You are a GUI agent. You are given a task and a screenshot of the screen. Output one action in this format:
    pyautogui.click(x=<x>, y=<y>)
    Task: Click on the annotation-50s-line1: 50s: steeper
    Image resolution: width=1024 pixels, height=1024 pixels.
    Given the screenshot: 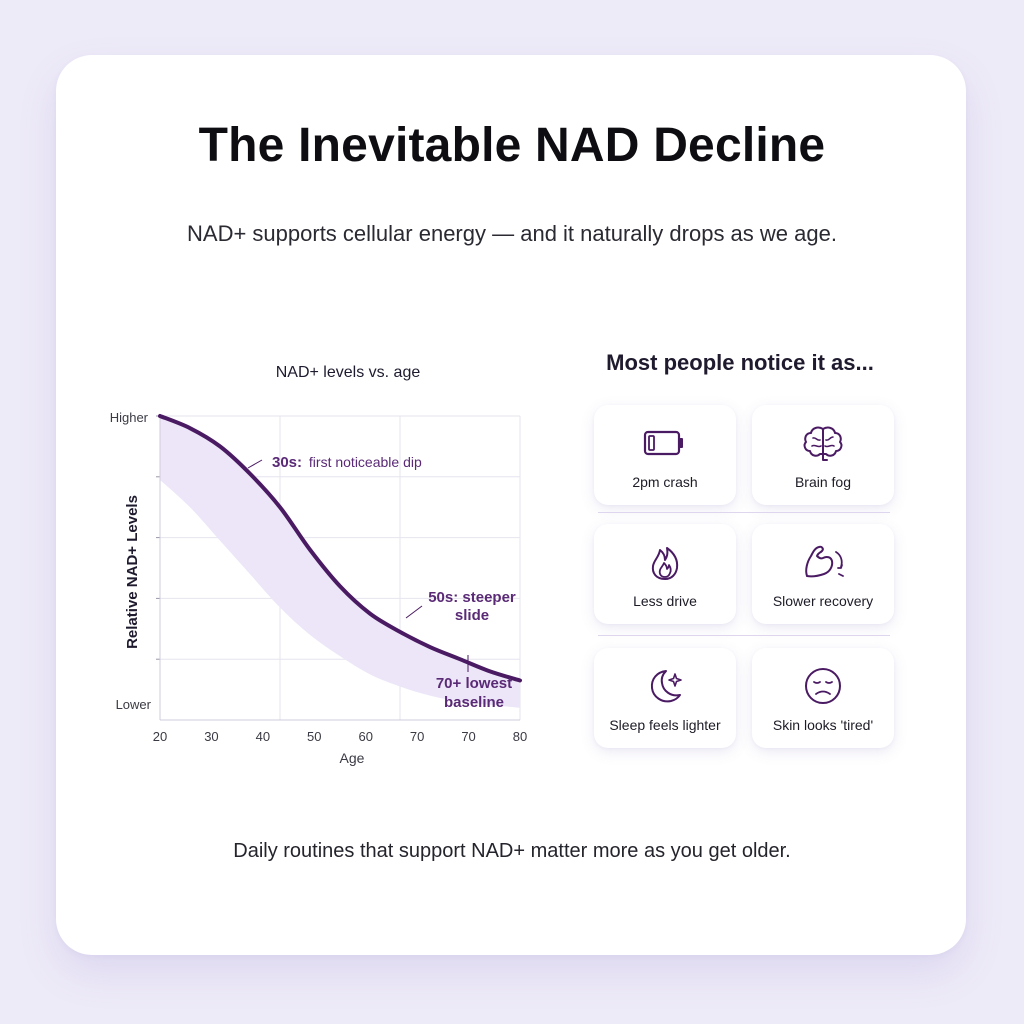 What is the action you would take?
    pyautogui.click(x=472, y=597)
    